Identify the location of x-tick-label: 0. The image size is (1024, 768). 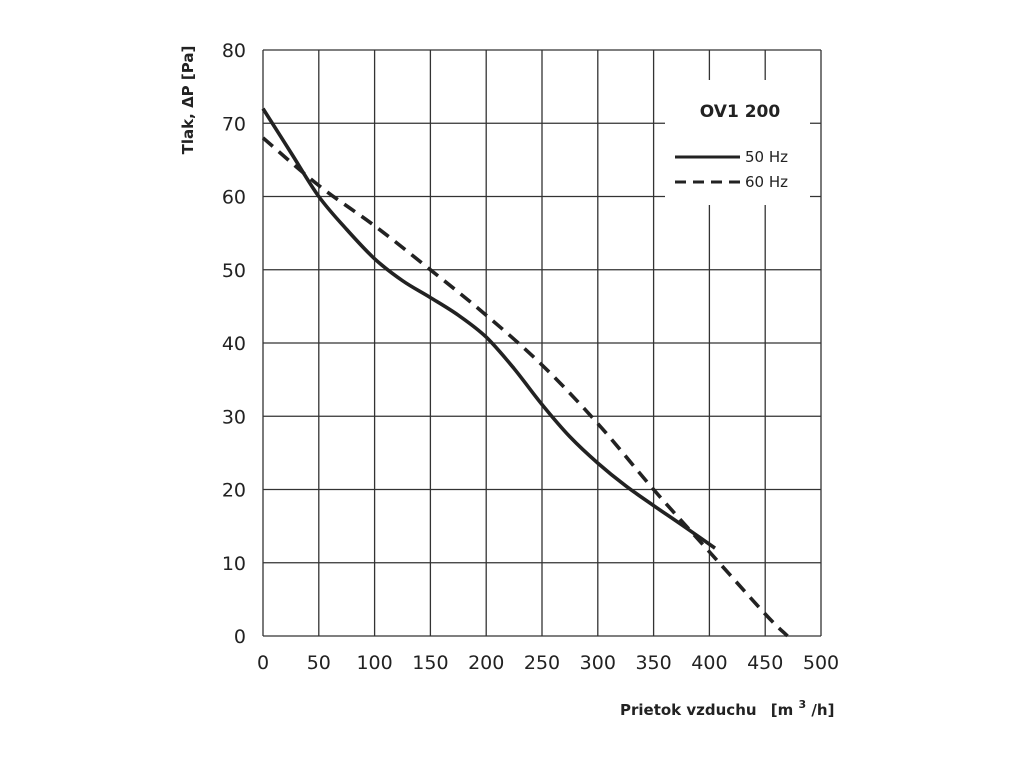
(263, 663).